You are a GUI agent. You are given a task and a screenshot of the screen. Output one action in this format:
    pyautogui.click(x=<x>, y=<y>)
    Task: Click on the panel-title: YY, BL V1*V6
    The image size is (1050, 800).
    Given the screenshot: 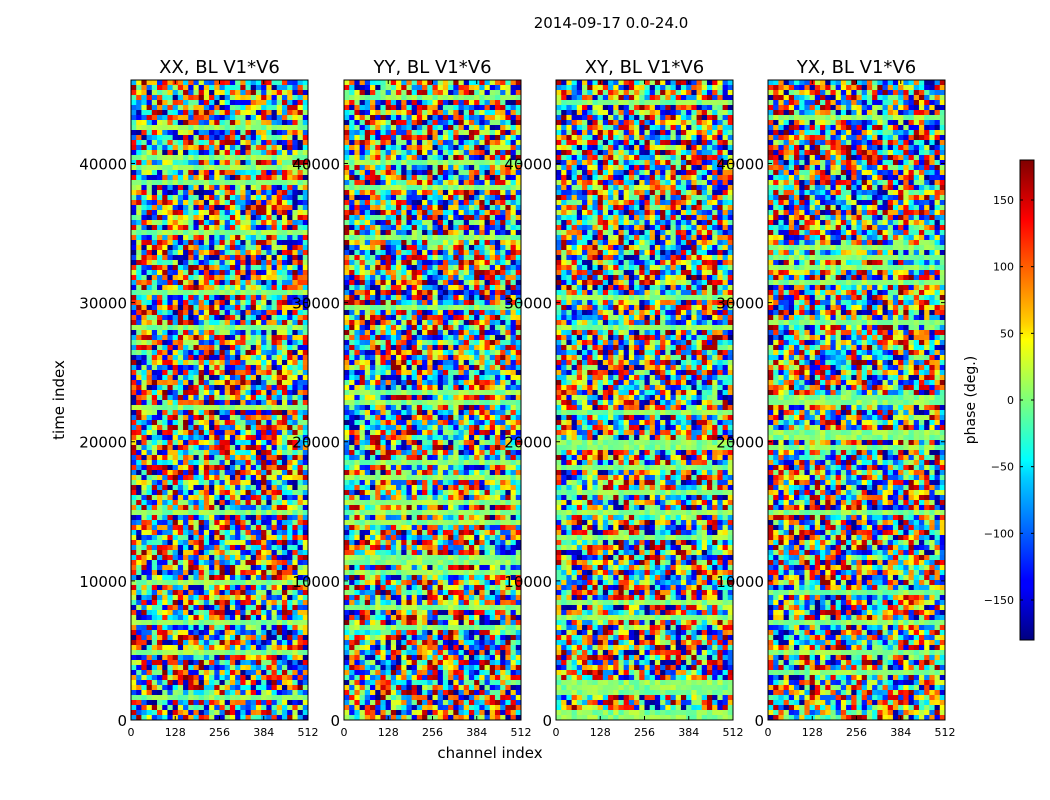 What is the action you would take?
    pyautogui.click(x=431, y=67)
    